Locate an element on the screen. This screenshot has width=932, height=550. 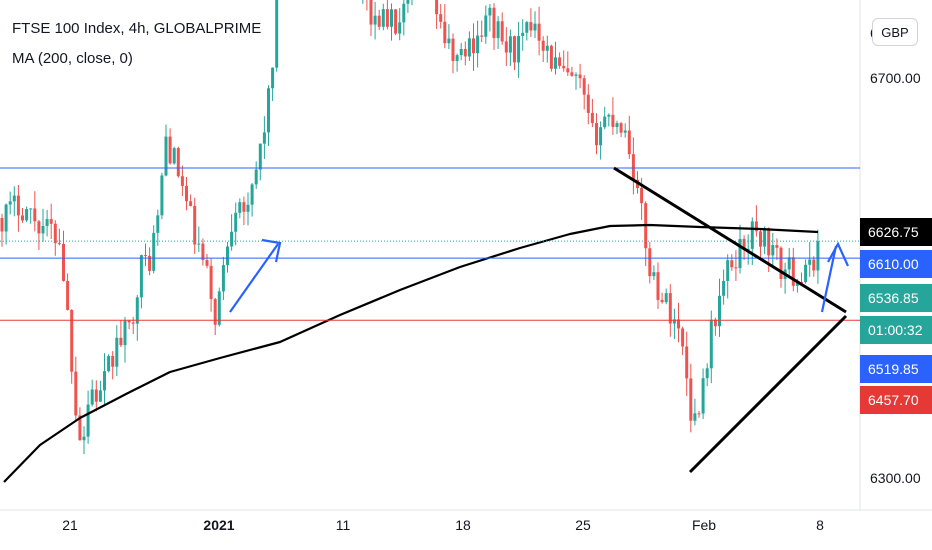
time-tick-label: Feb is located at coordinates (704, 525).